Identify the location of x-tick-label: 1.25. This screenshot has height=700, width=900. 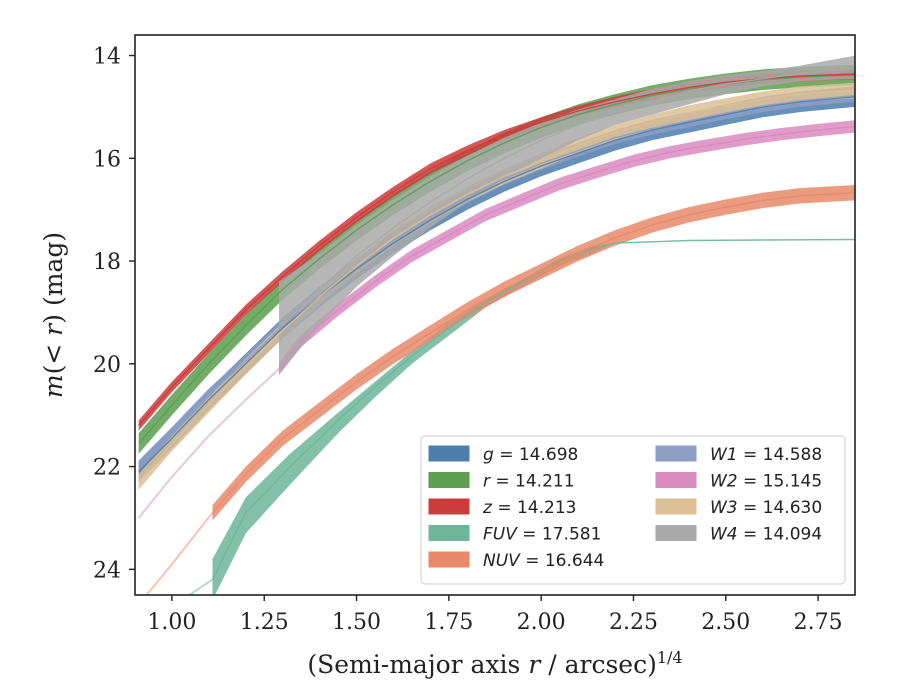
(264, 622).